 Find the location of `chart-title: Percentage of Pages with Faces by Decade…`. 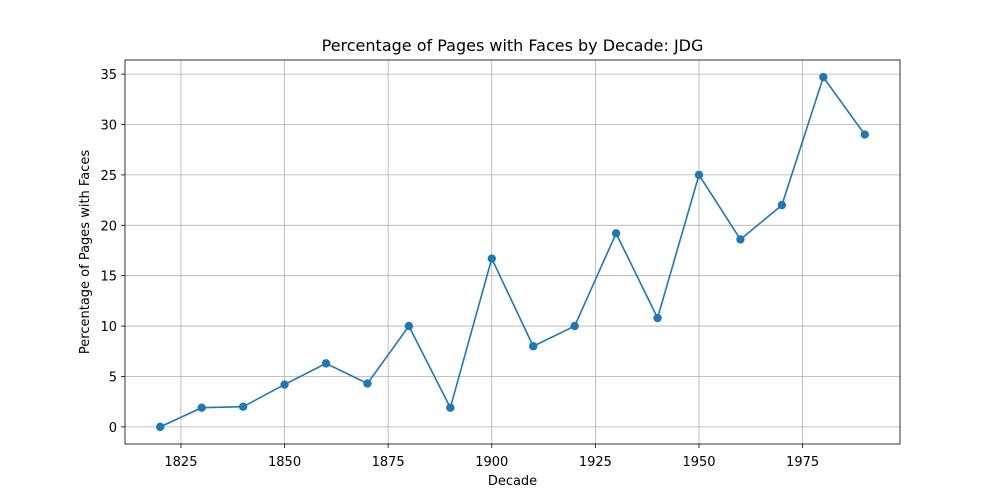

chart-title: Percentage of Pages with Faces by Decade… is located at coordinates (513, 45).